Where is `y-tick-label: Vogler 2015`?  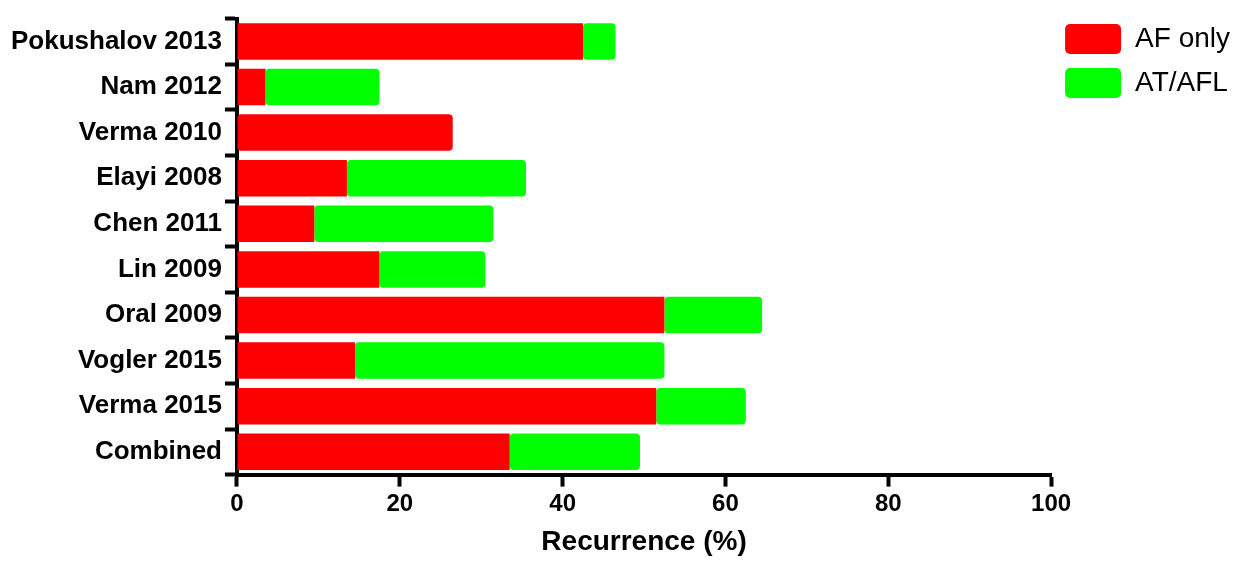
y-tick-label: Vogler 2015 is located at coordinates (149, 358).